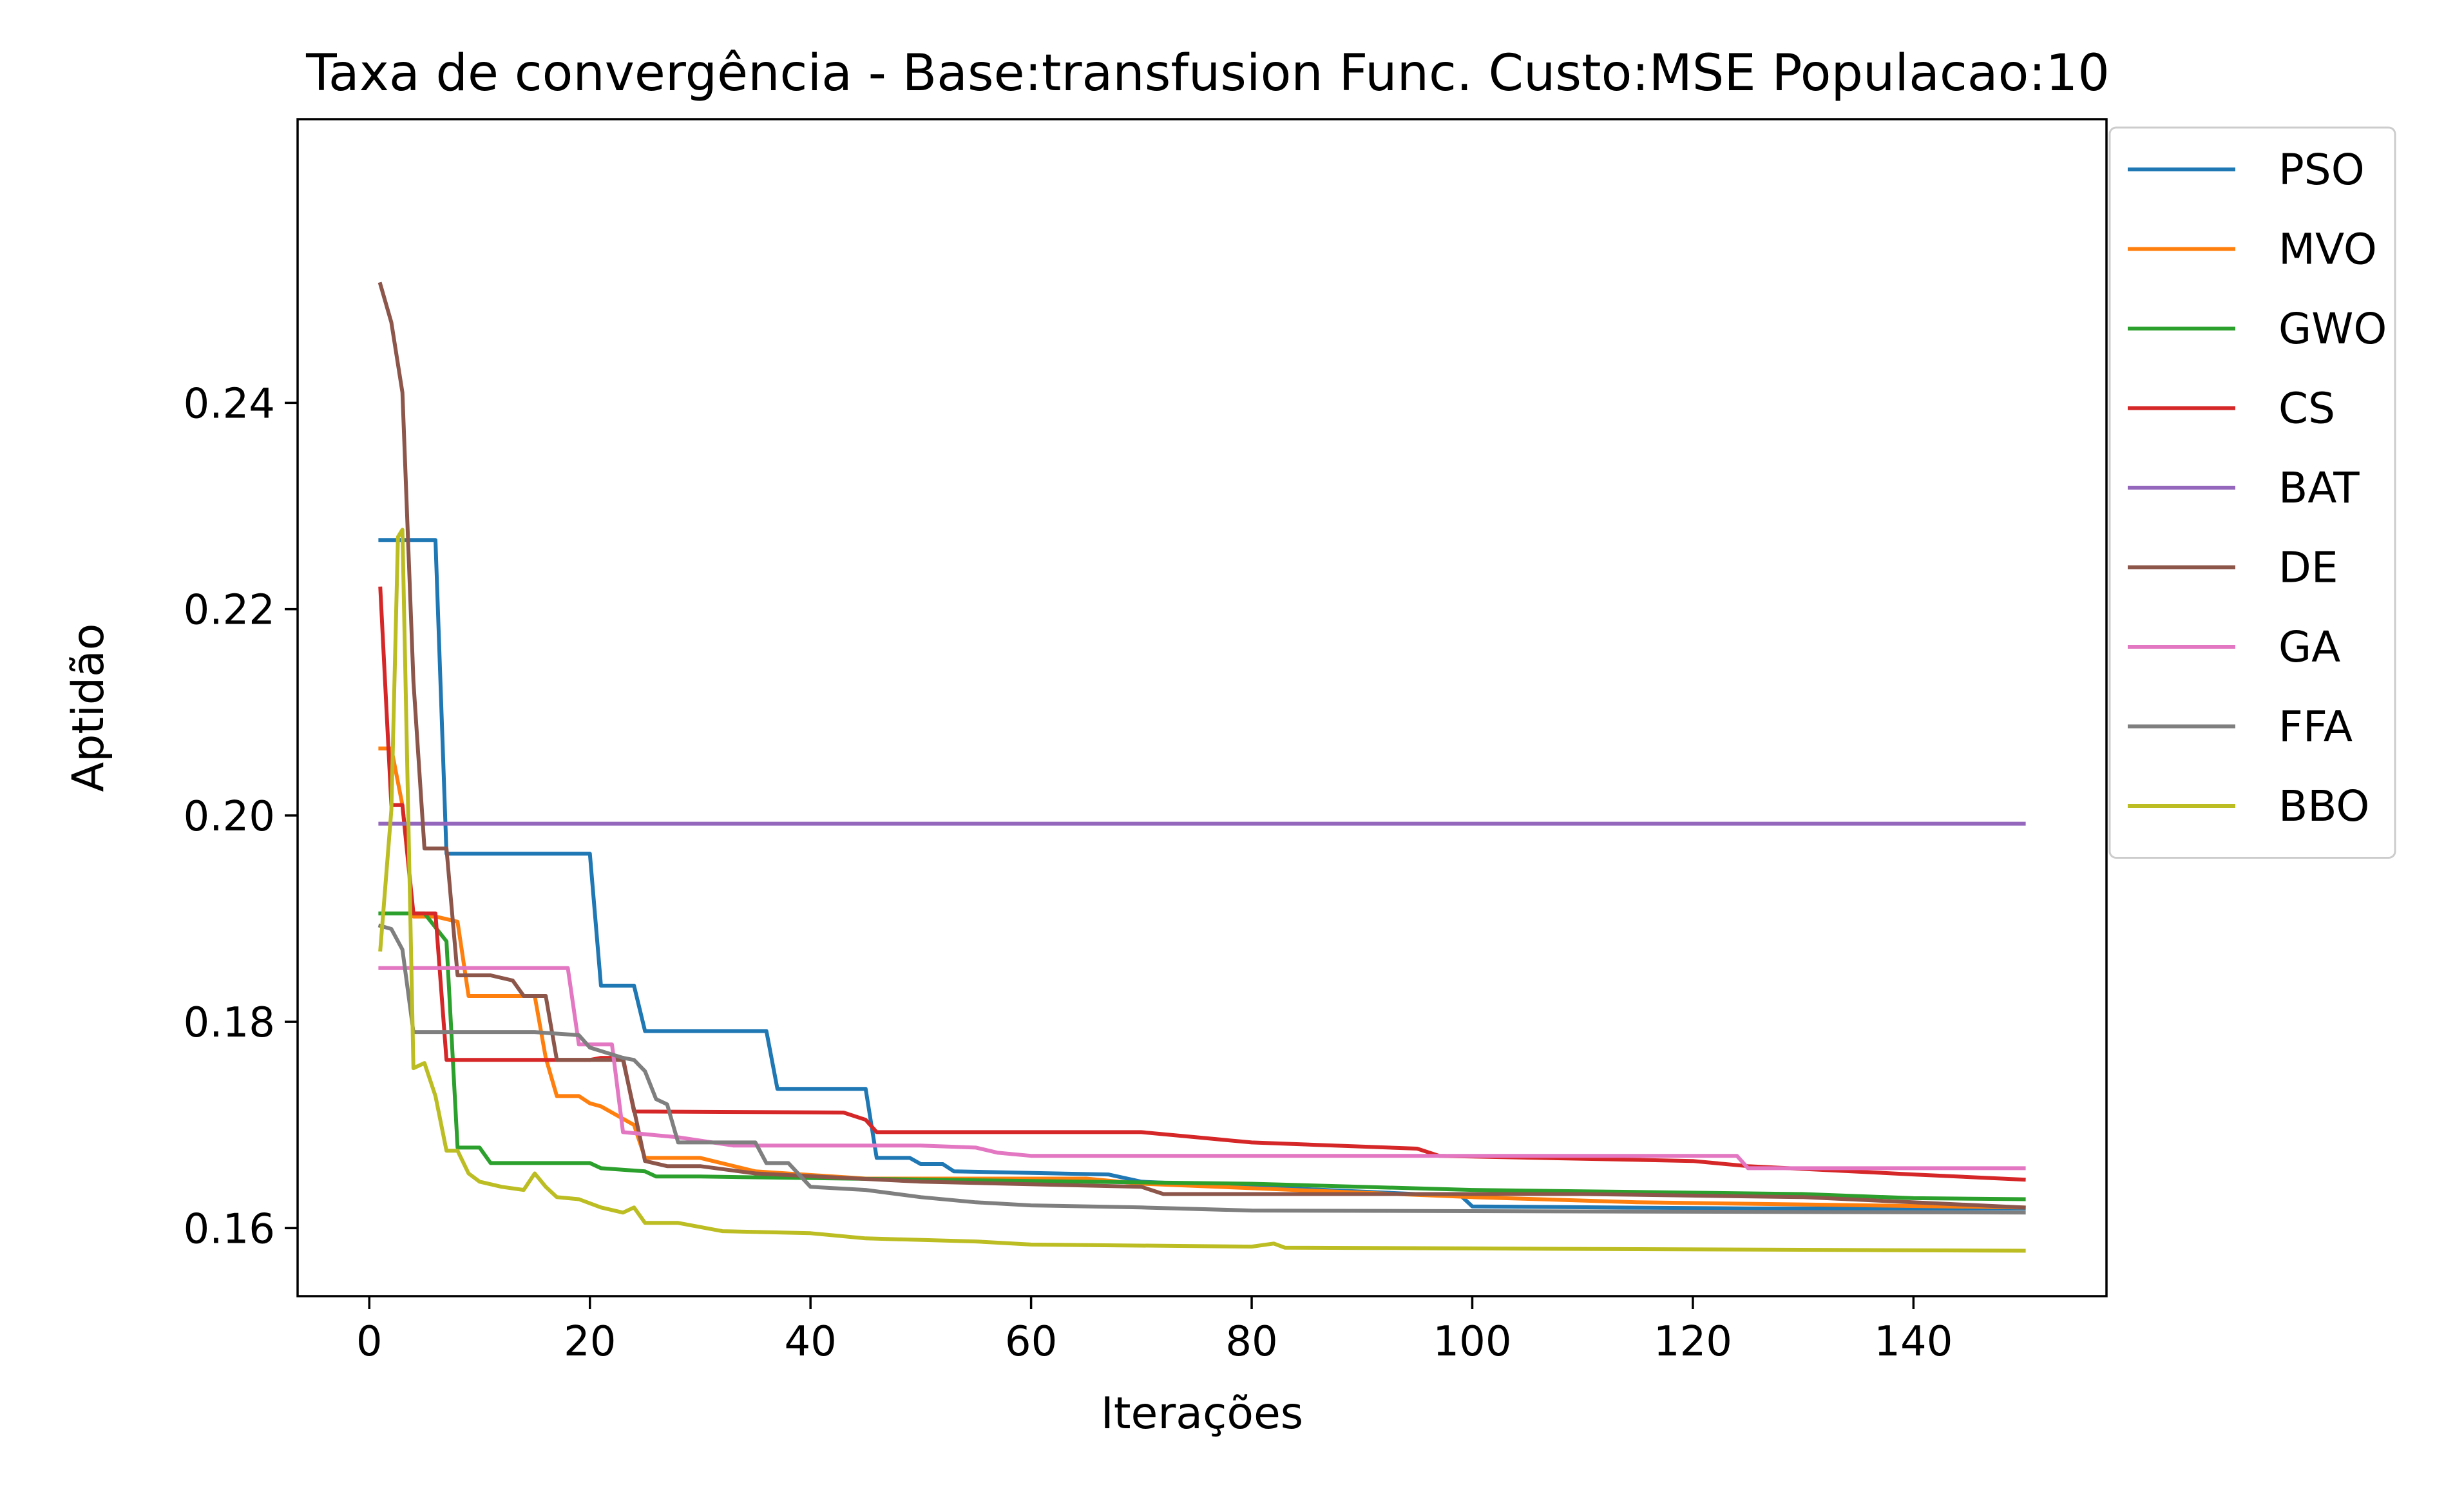 Image resolution: width=2464 pixels, height=1492 pixels. Describe the element at coordinates (1251, 1342) in the screenshot. I see `x-tick-label: 80` at that location.